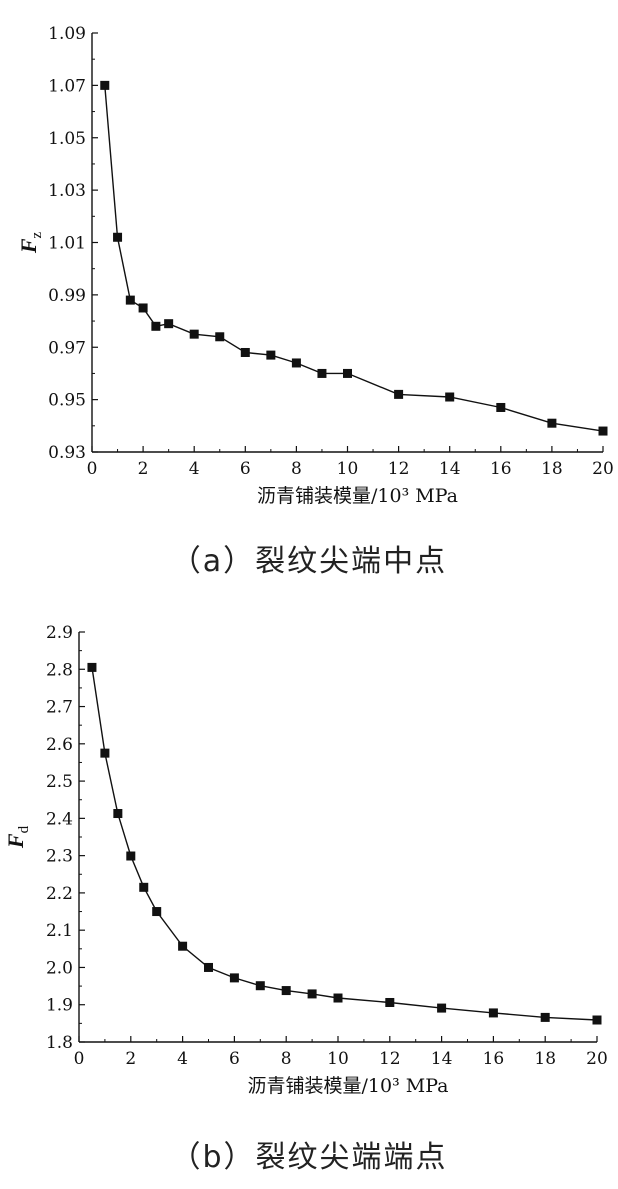 This screenshot has width=618, height=1189. I want to click on y-tick-label: 2.6, so click(59, 745).